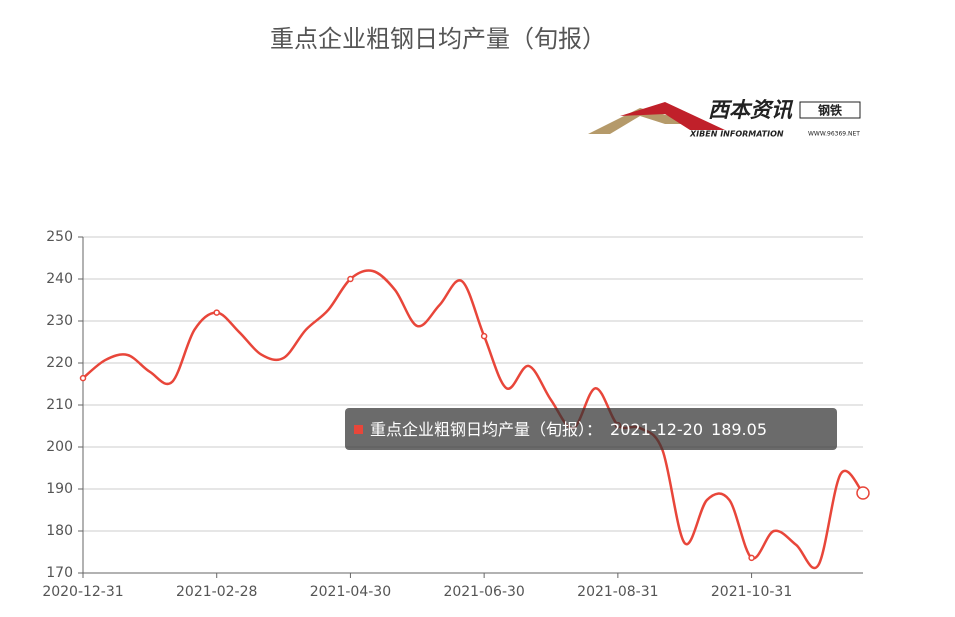  What do you see at coordinates (736, 134) in the screenshot?
I see `logo-sub: XIBEN INFORMATION` at bounding box center [736, 134].